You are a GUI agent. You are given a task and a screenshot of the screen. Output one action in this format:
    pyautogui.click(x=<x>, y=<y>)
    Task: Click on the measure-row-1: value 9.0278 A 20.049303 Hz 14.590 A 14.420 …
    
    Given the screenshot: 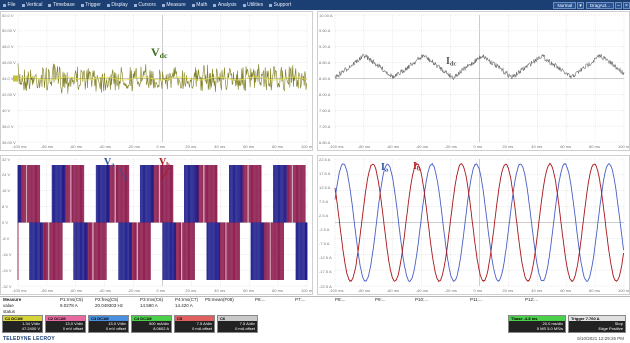 What is the action you would take?
    pyautogui.click(x=315, y=306)
    